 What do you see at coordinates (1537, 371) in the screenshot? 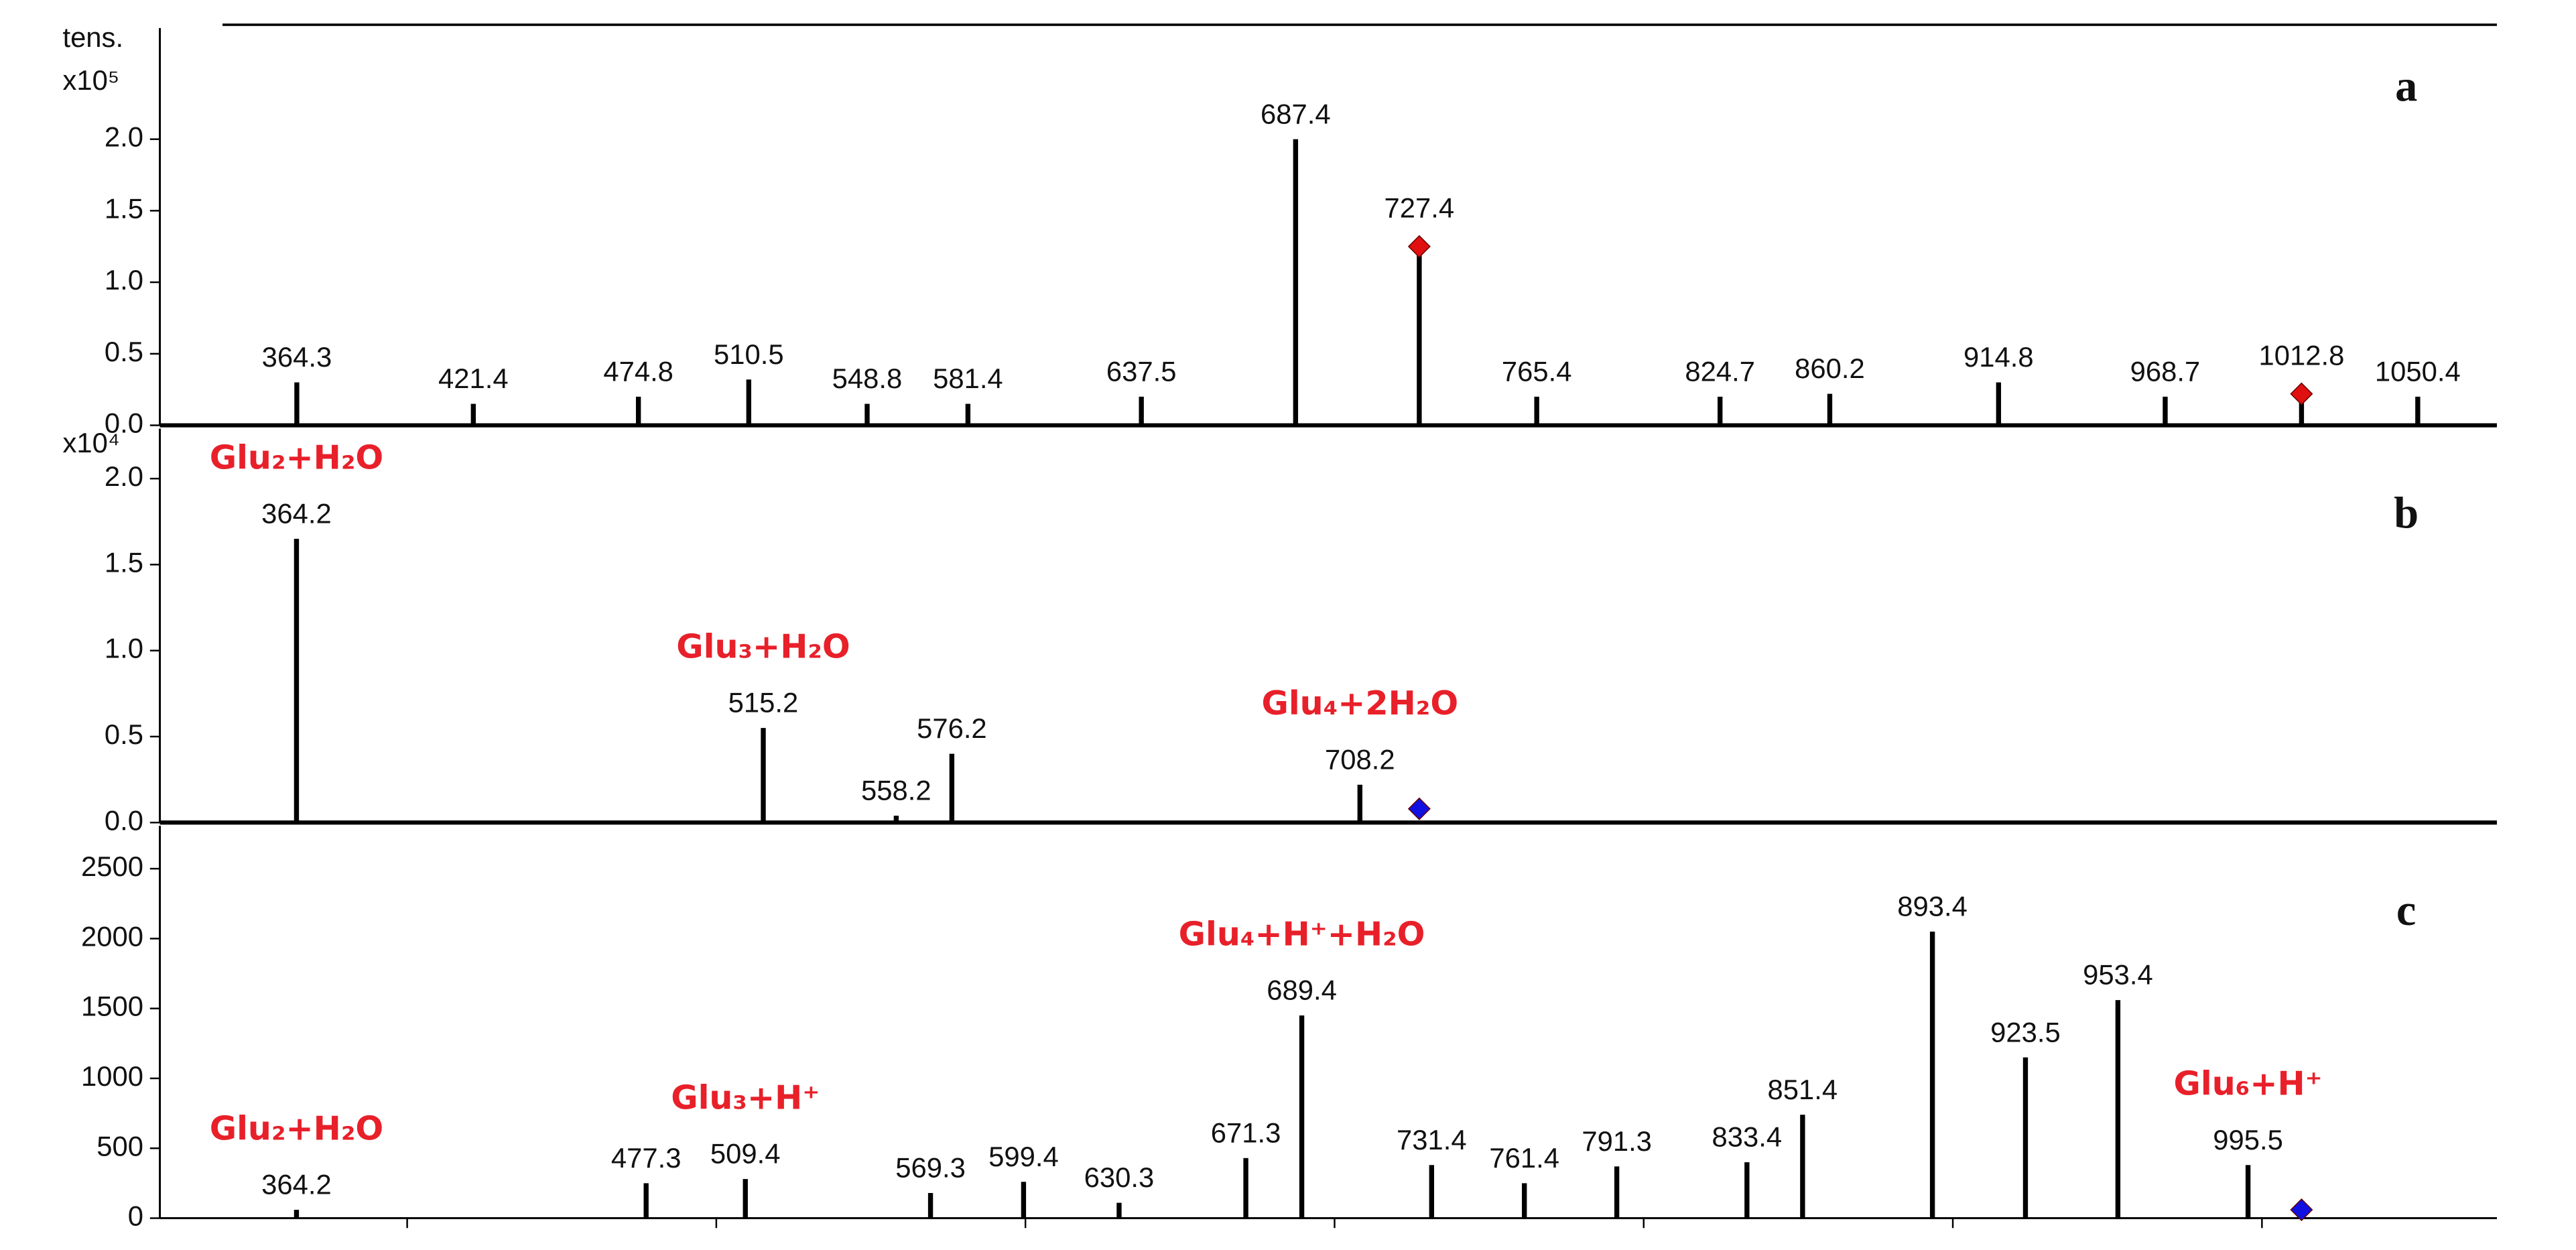
I see `peak-label: 765.4` at bounding box center [1537, 371].